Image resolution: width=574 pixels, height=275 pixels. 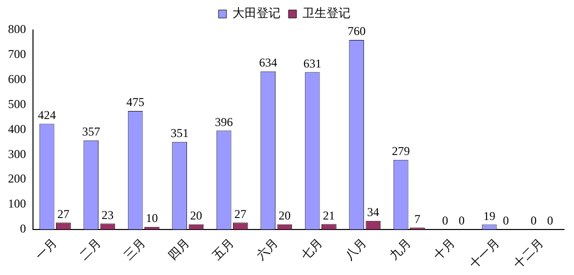 What do you see at coordinates (223, 249) in the screenshot?
I see `x-tick-label: 五月` at bounding box center [223, 249].